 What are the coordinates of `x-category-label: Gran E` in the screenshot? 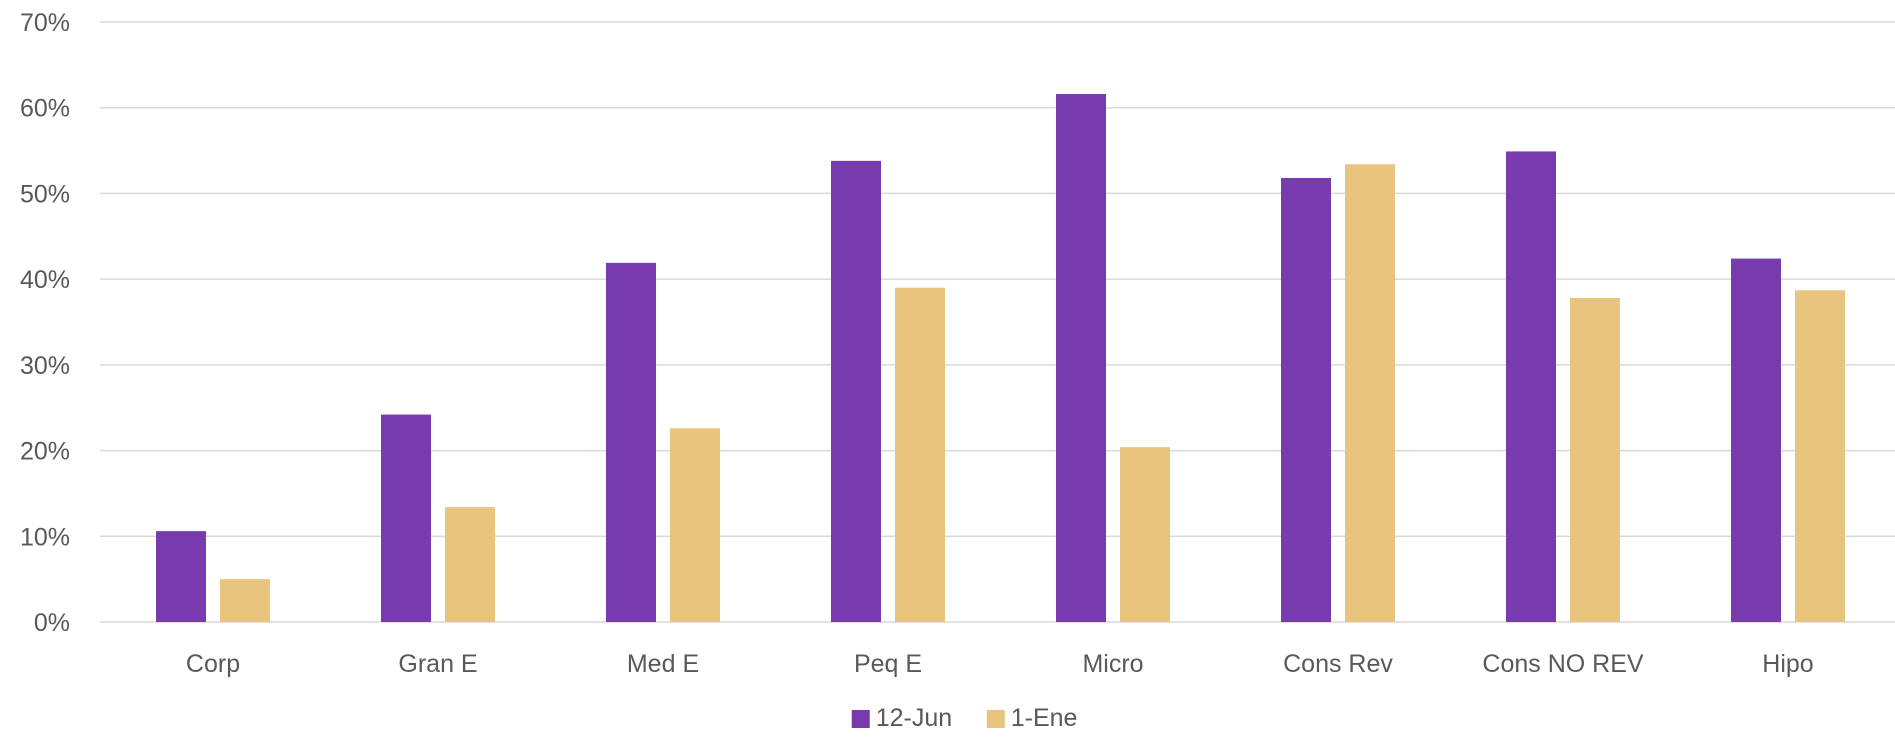 It's located at (437, 664).